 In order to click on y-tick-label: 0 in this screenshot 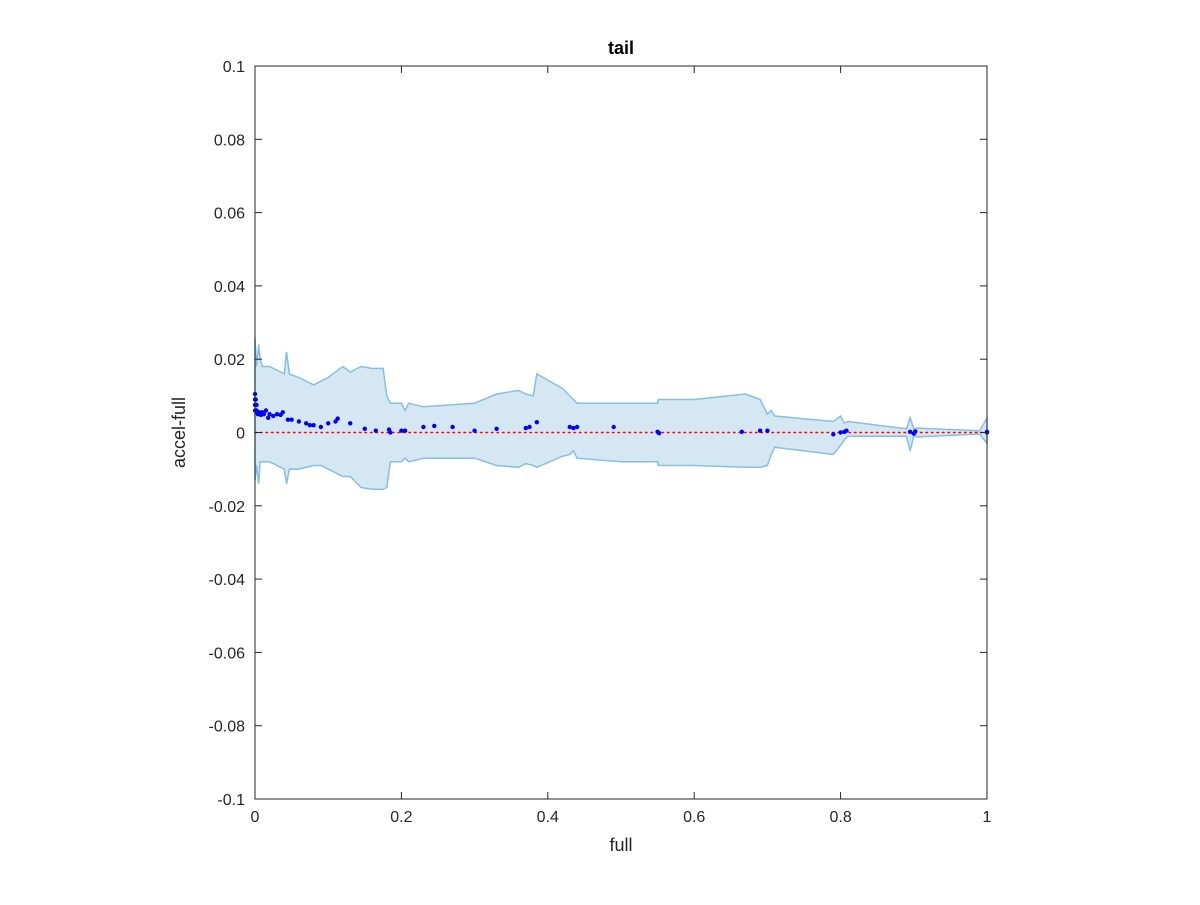, I will do `click(240, 434)`.